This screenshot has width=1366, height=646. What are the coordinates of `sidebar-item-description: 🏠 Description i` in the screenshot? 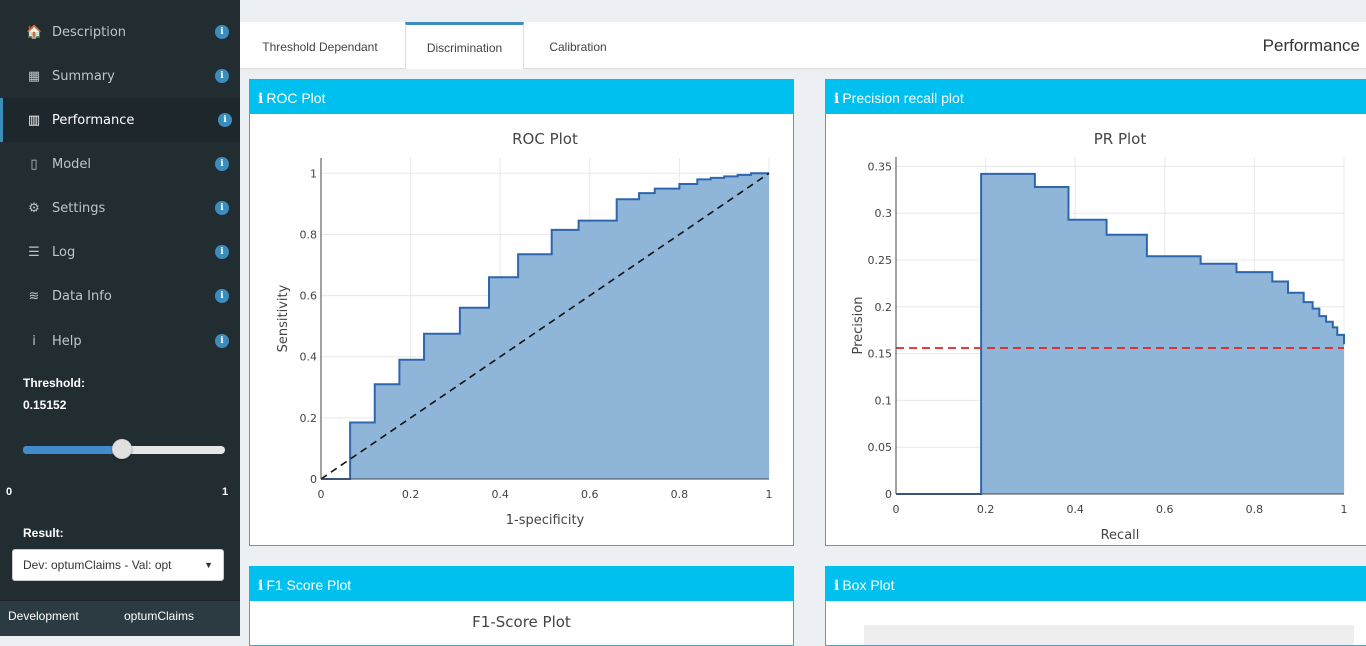 It's located at (120, 32).